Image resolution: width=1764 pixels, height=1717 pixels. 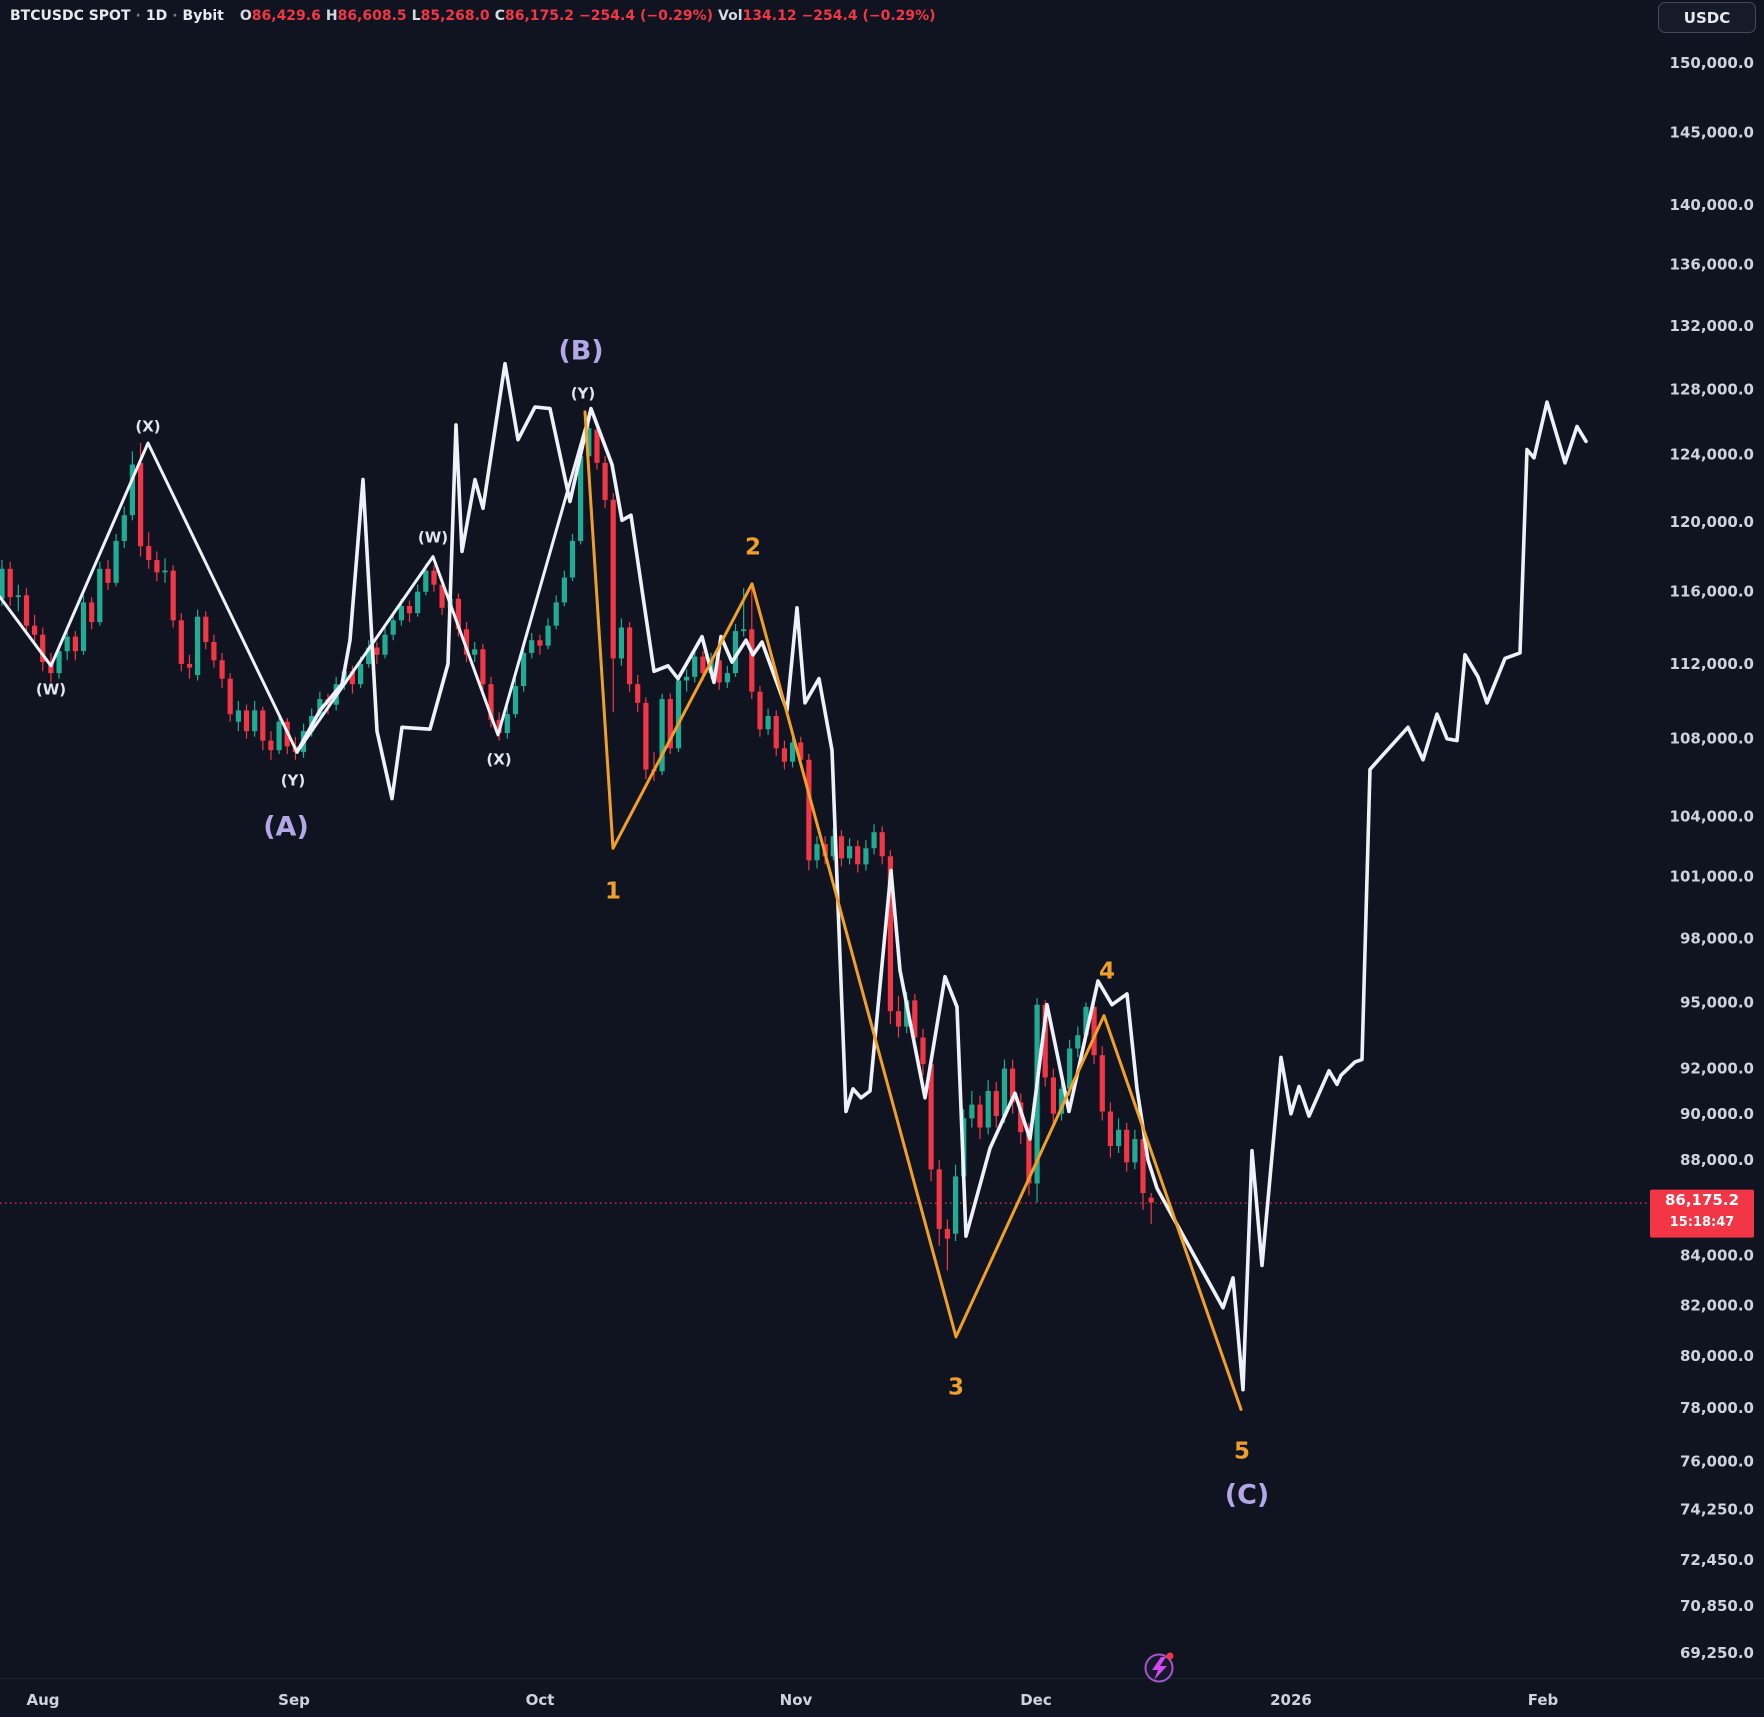 I want to click on wave-label-c: (C), so click(x=1247, y=1495).